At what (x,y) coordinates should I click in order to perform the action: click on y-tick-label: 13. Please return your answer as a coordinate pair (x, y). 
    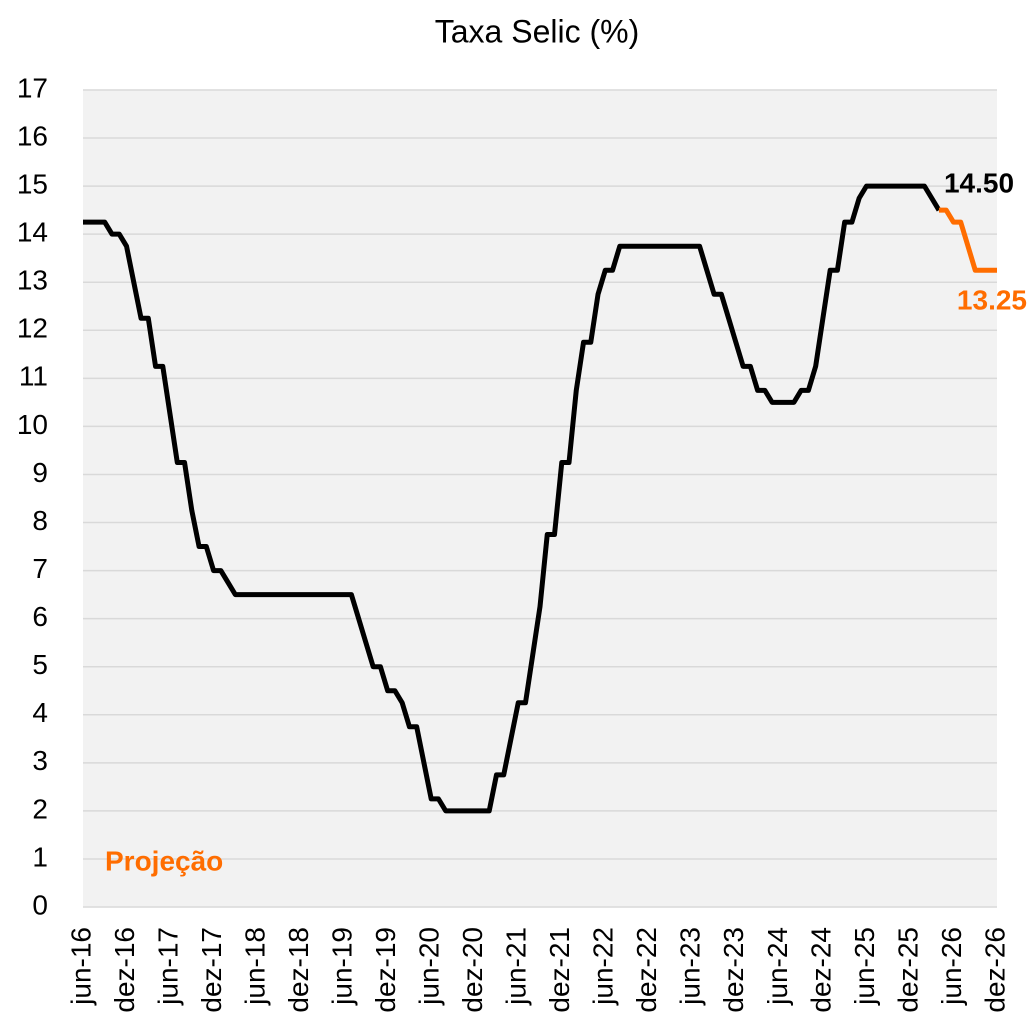
    Looking at the image, I should click on (32, 280).